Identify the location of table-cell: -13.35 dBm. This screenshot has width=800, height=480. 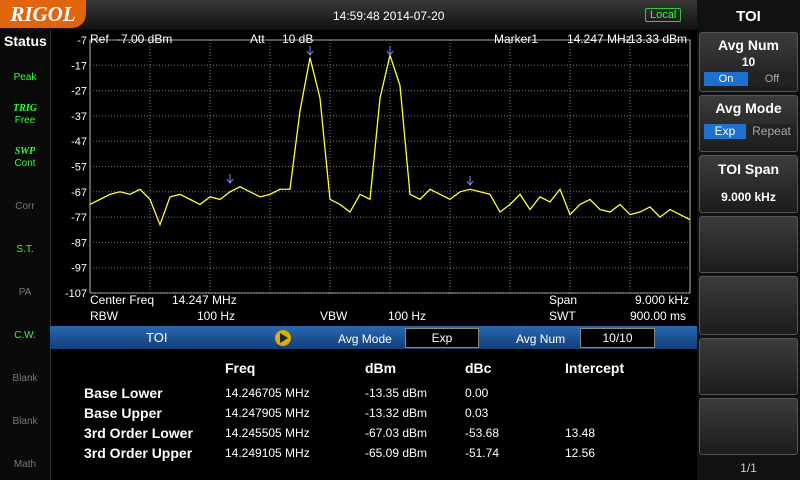
(396, 393).